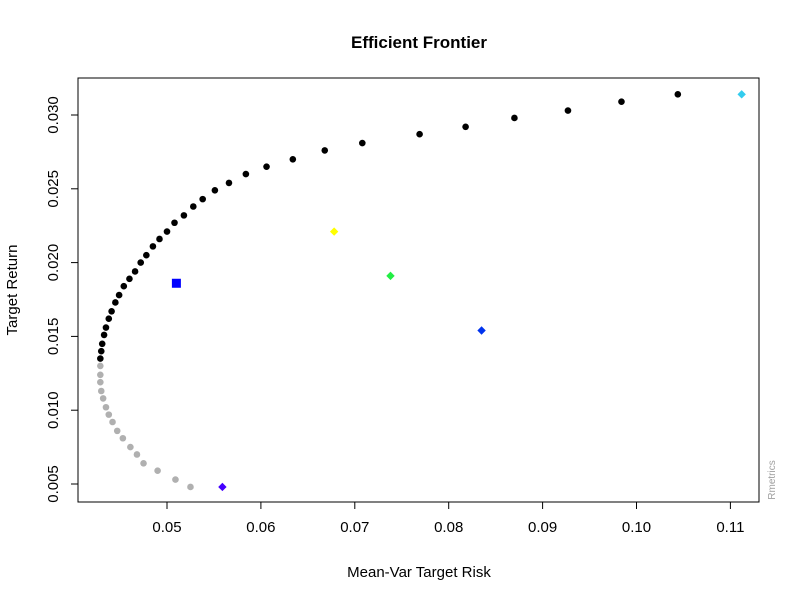 Image resolution: width=800 pixels, height=600 pixels. What do you see at coordinates (53, 263) in the screenshot?
I see `y-tick-label: 0.020` at bounding box center [53, 263].